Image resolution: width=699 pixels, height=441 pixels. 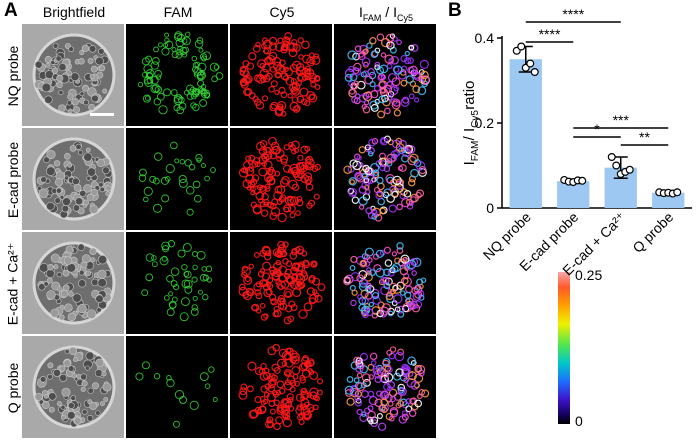 I want to click on image-ecad-ratio, so click(x=386, y=180).